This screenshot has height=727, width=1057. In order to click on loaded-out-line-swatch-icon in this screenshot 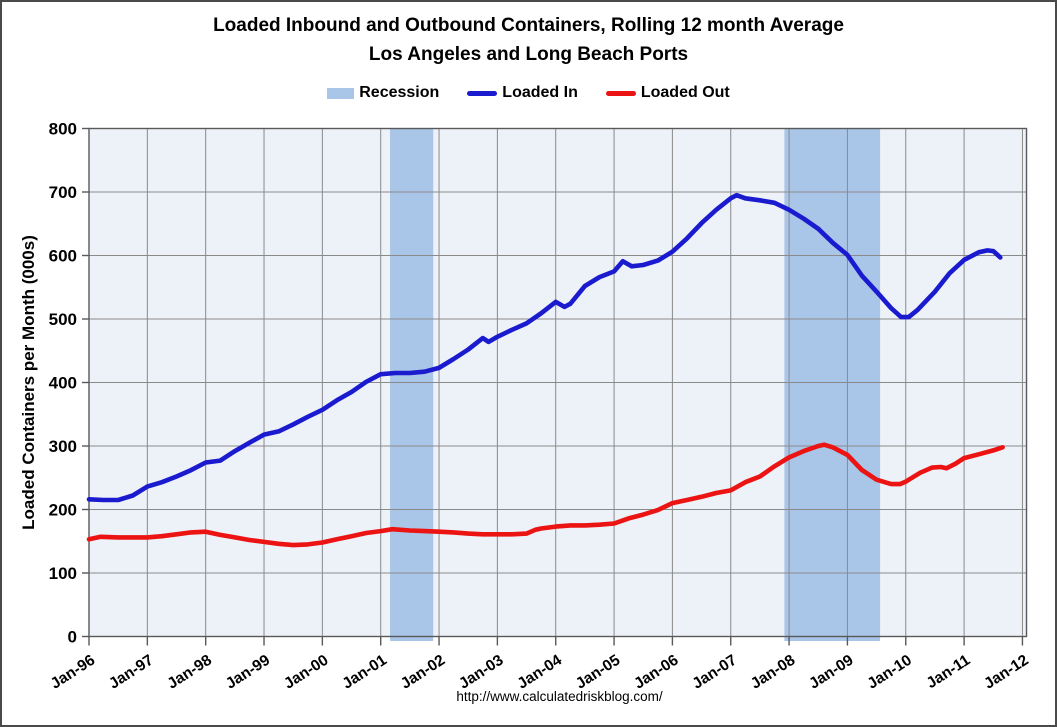, I will do `click(620, 93)`.